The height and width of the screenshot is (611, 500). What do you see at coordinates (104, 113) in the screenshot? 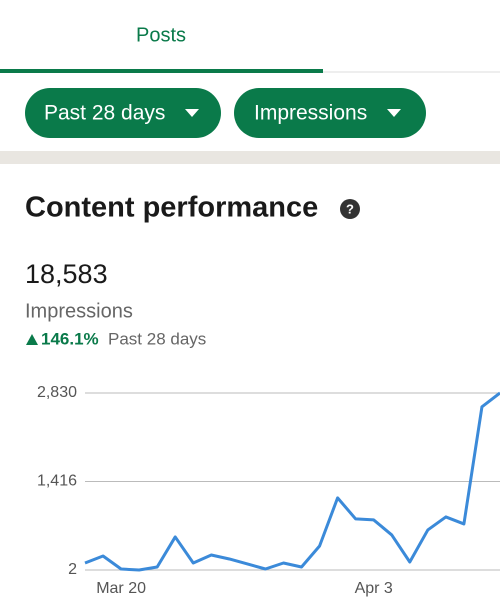
I see `filter-label: Past 28 days` at bounding box center [104, 113].